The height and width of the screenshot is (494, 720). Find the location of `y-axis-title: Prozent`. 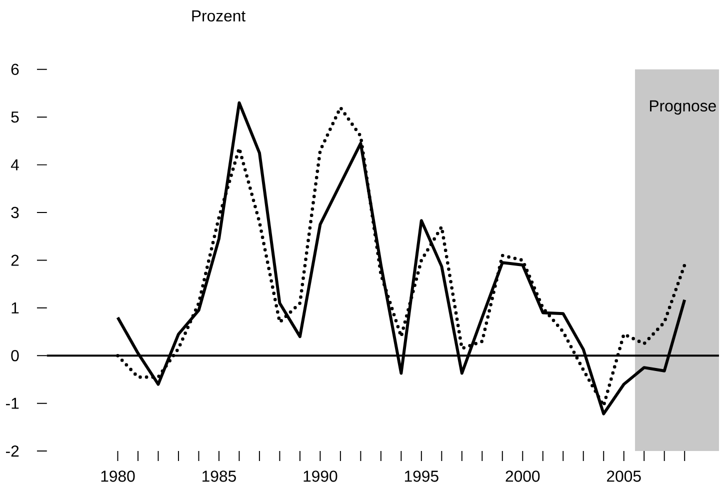

y-axis-title: Prozent is located at coordinates (219, 16).